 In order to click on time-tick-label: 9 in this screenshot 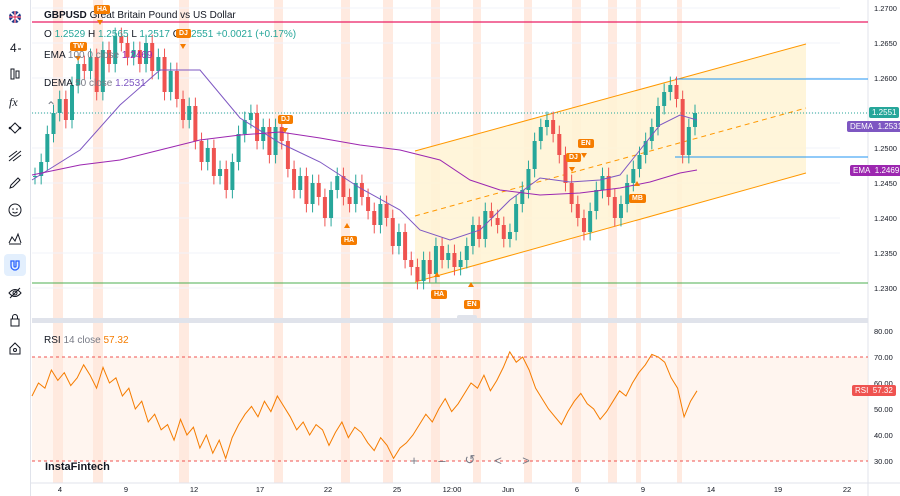, I will do `click(126, 489)`.